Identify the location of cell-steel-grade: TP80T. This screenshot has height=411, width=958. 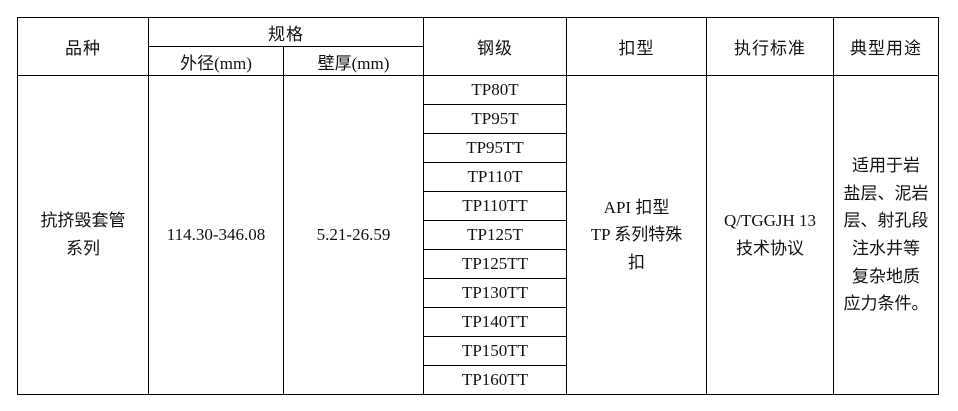
(495, 90).